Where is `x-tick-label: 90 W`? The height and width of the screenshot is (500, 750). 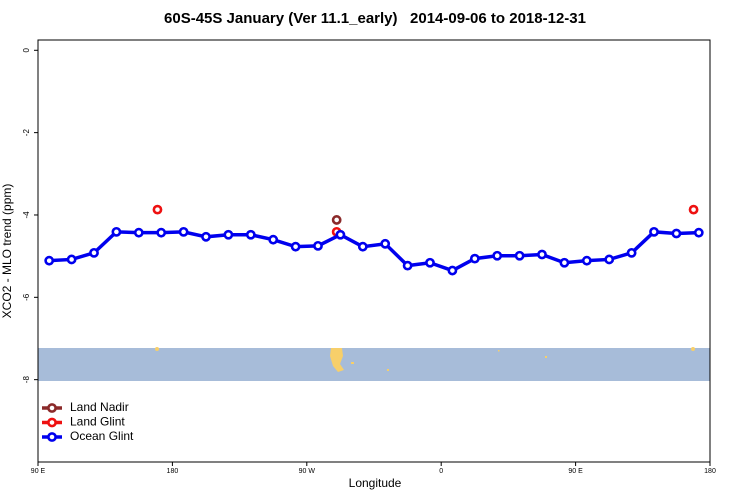
x-tick-label: 90 W is located at coordinates (307, 471).